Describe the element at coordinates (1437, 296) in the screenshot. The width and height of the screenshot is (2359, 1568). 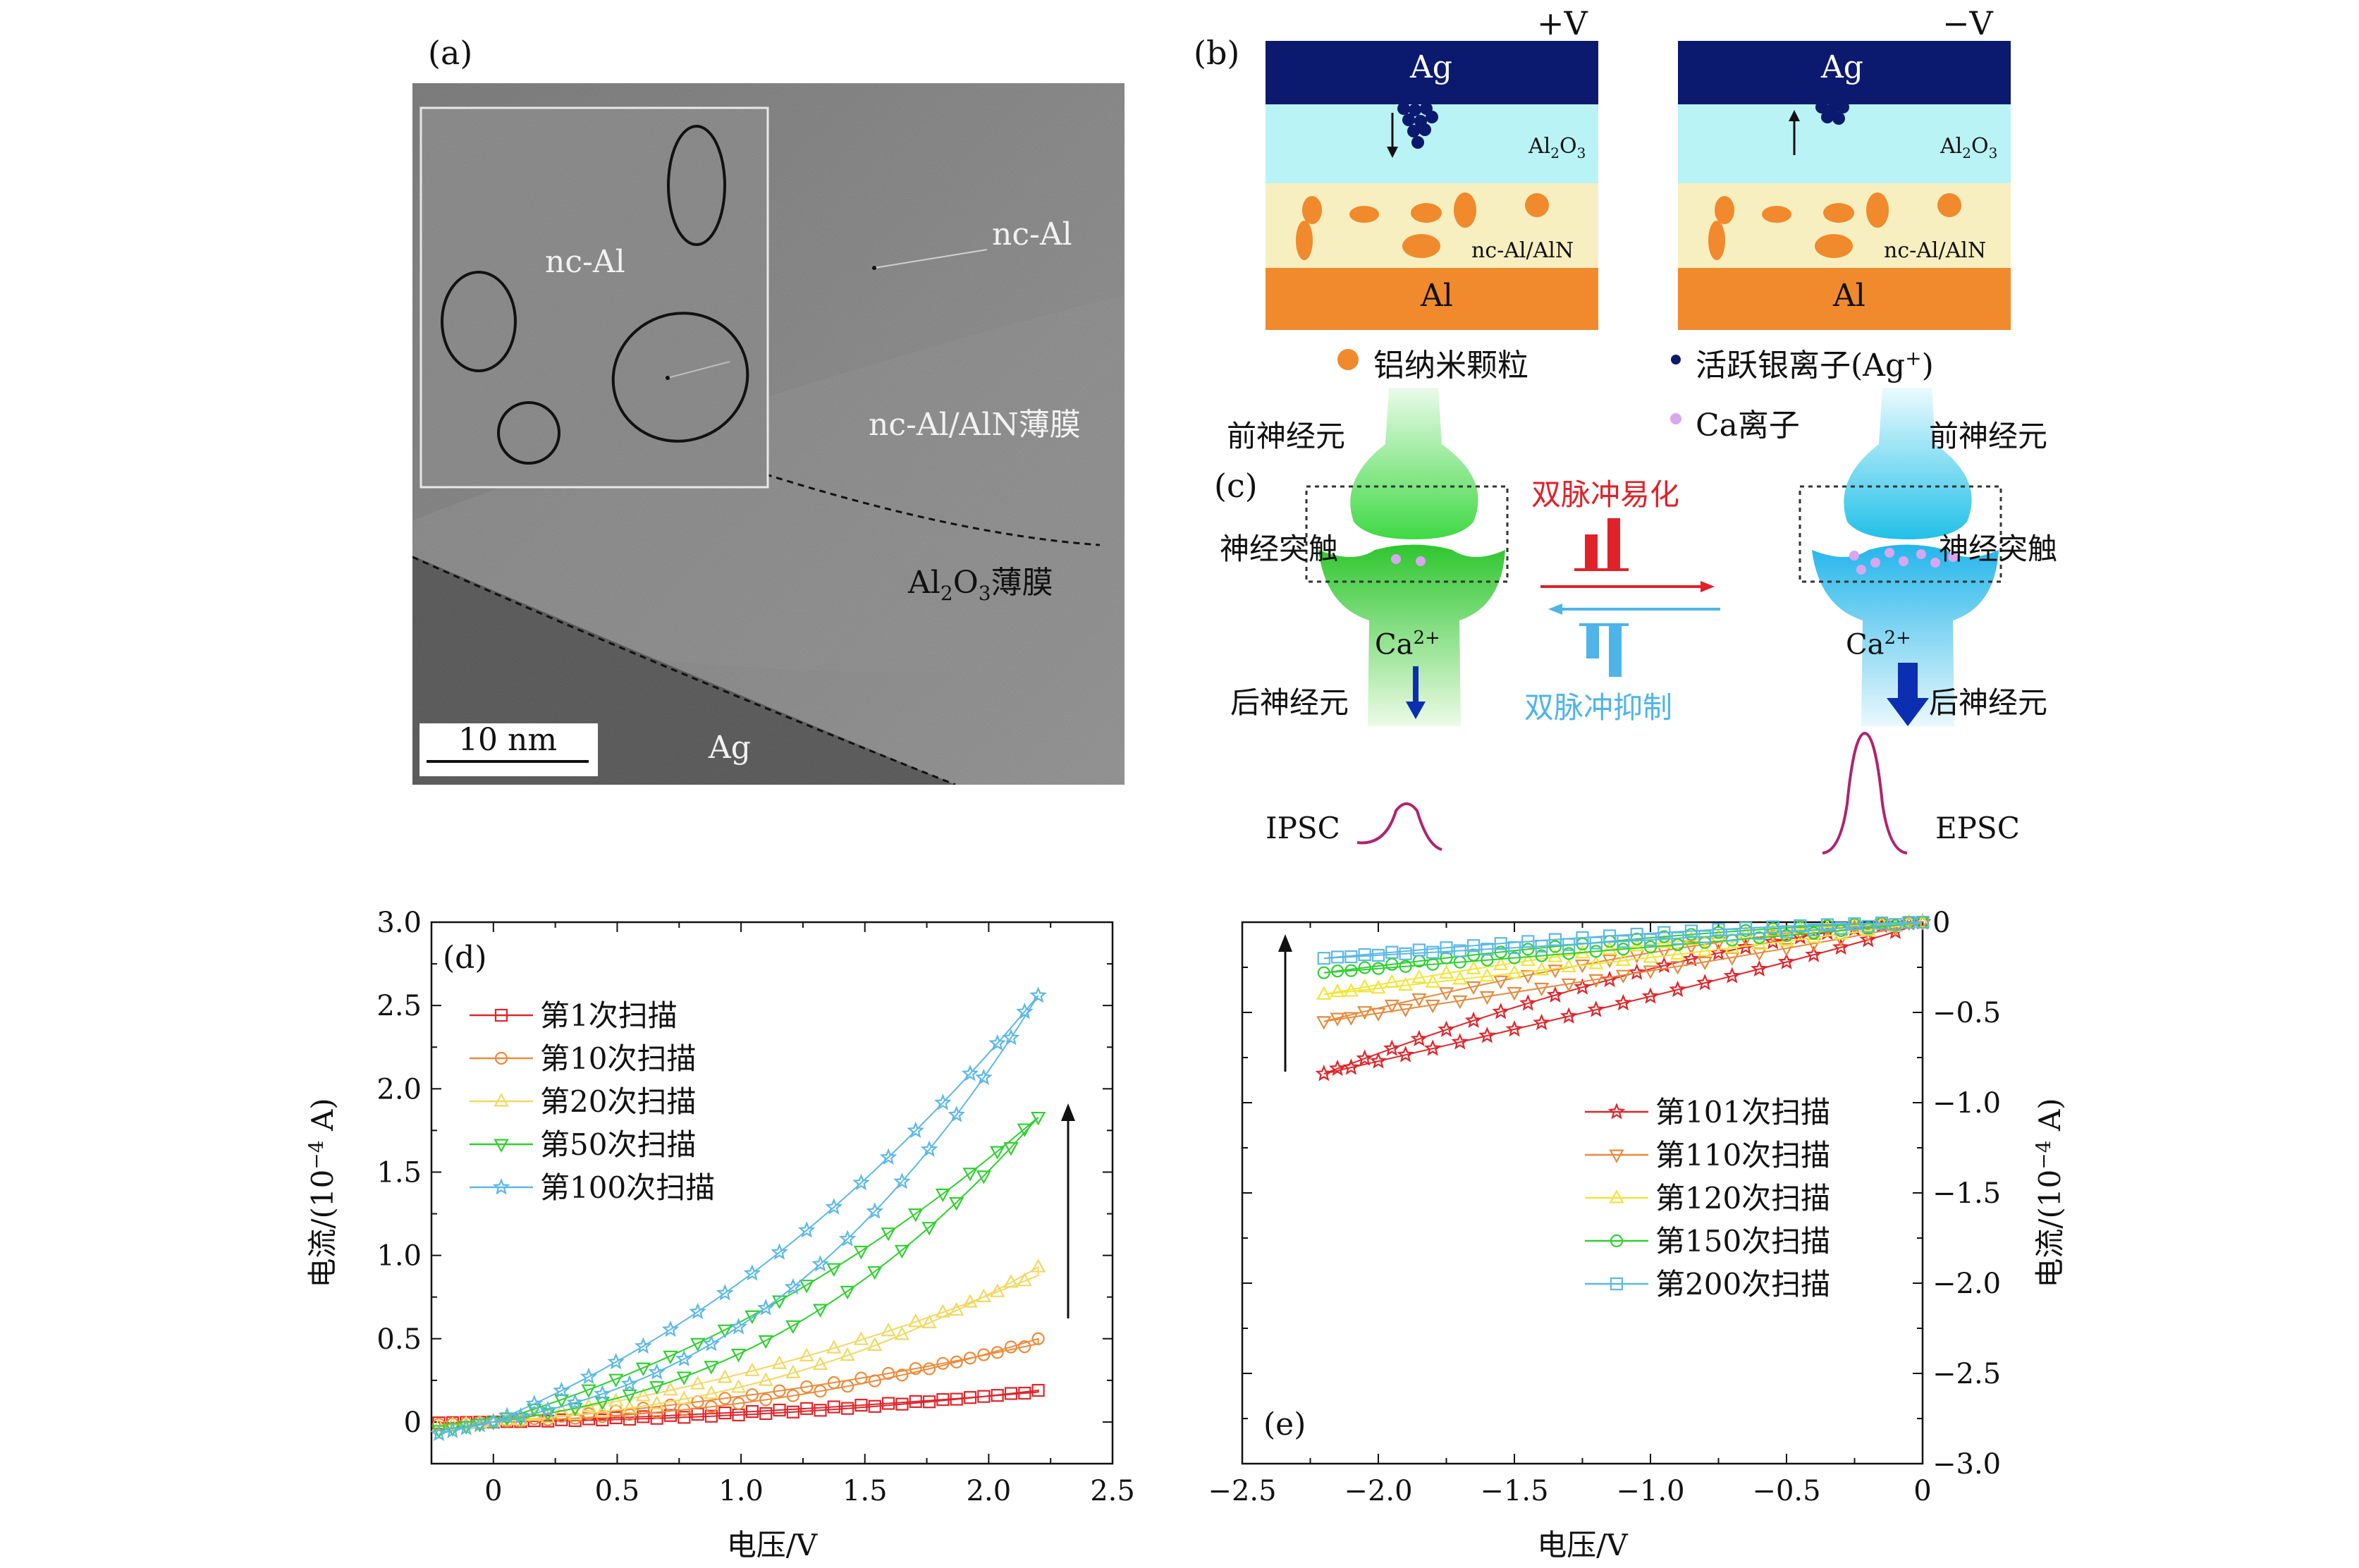
I see `left-al-label: Al` at that location.